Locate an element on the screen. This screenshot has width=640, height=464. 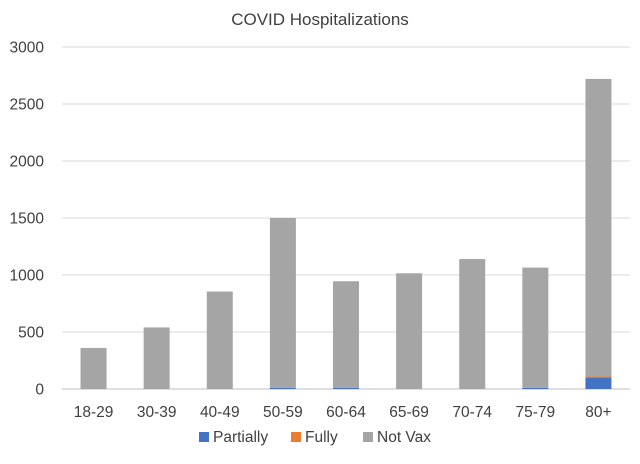
legend-swatch-fully is located at coordinates (296, 437).